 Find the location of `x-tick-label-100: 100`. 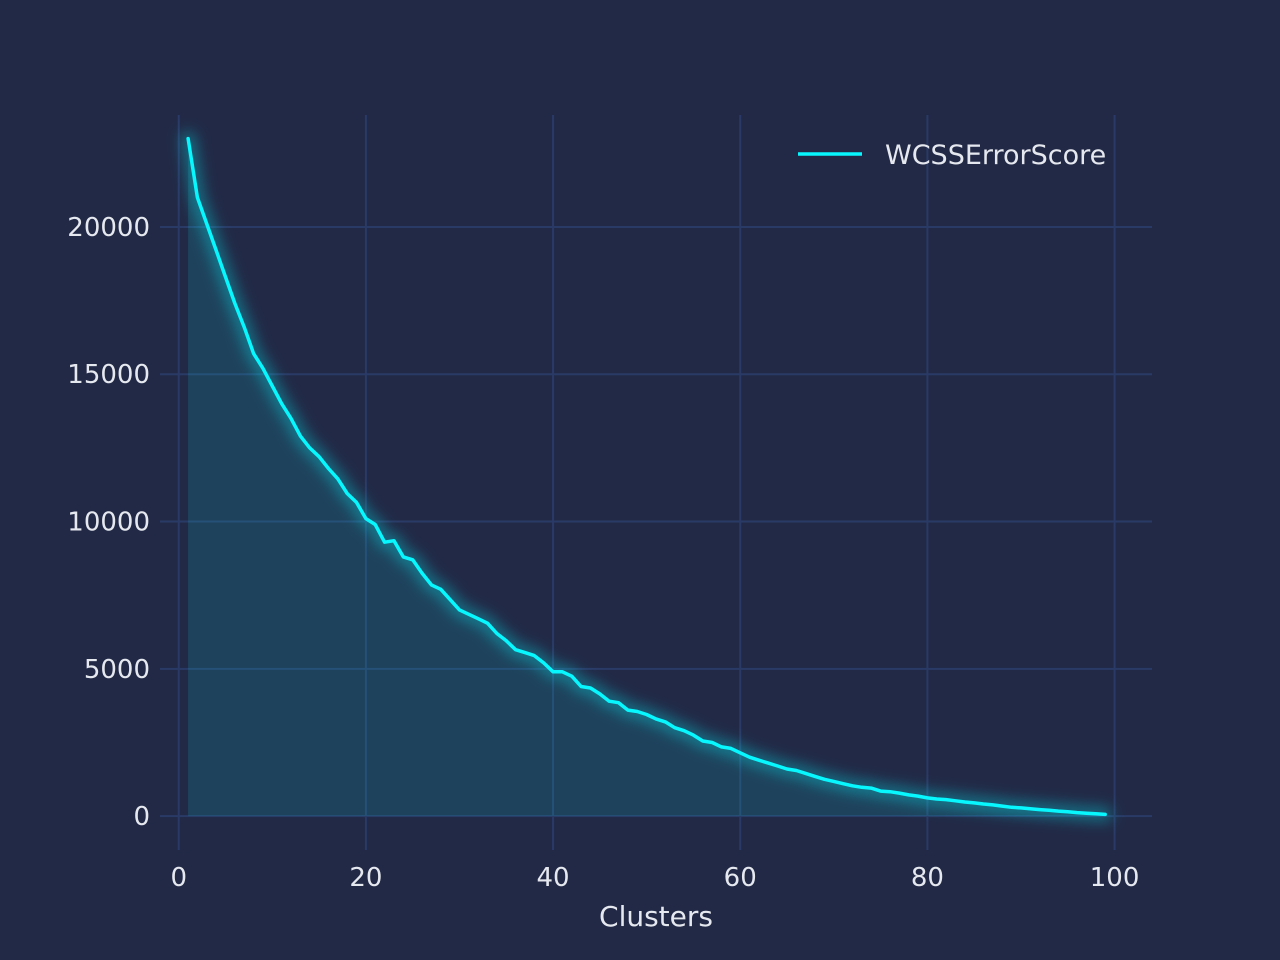

x-tick-label-100: 100 is located at coordinates (1115, 878).